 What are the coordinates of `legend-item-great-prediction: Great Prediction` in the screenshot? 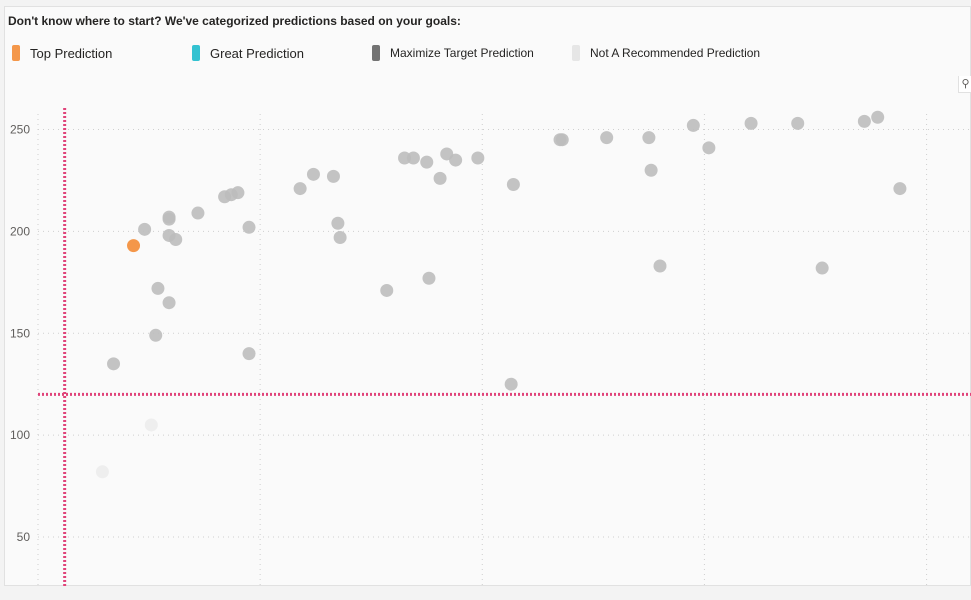 It's located at (248, 53).